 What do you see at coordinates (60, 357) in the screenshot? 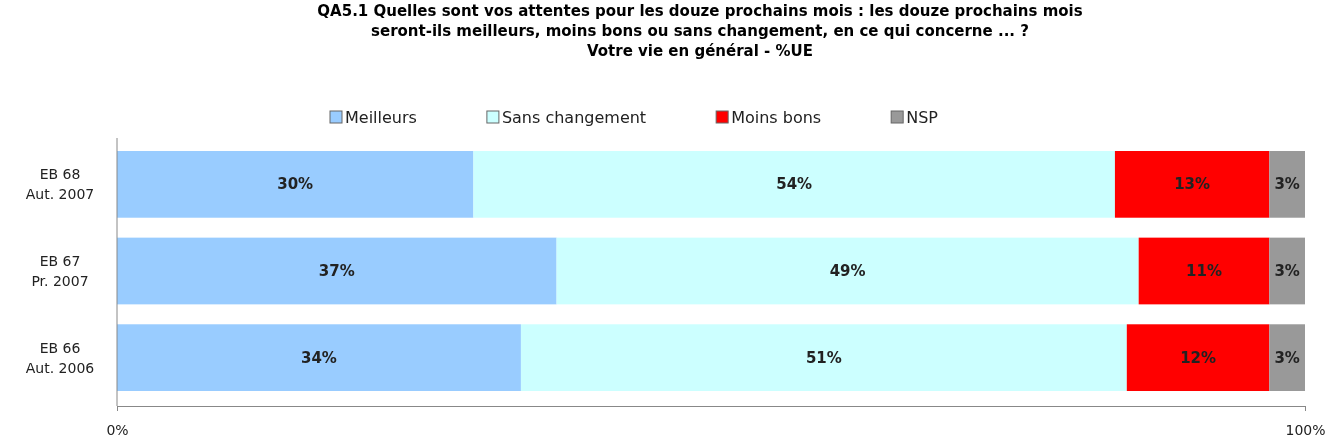
I see `y-tick-label: EB 66 Aut. 2006` at bounding box center [60, 357].